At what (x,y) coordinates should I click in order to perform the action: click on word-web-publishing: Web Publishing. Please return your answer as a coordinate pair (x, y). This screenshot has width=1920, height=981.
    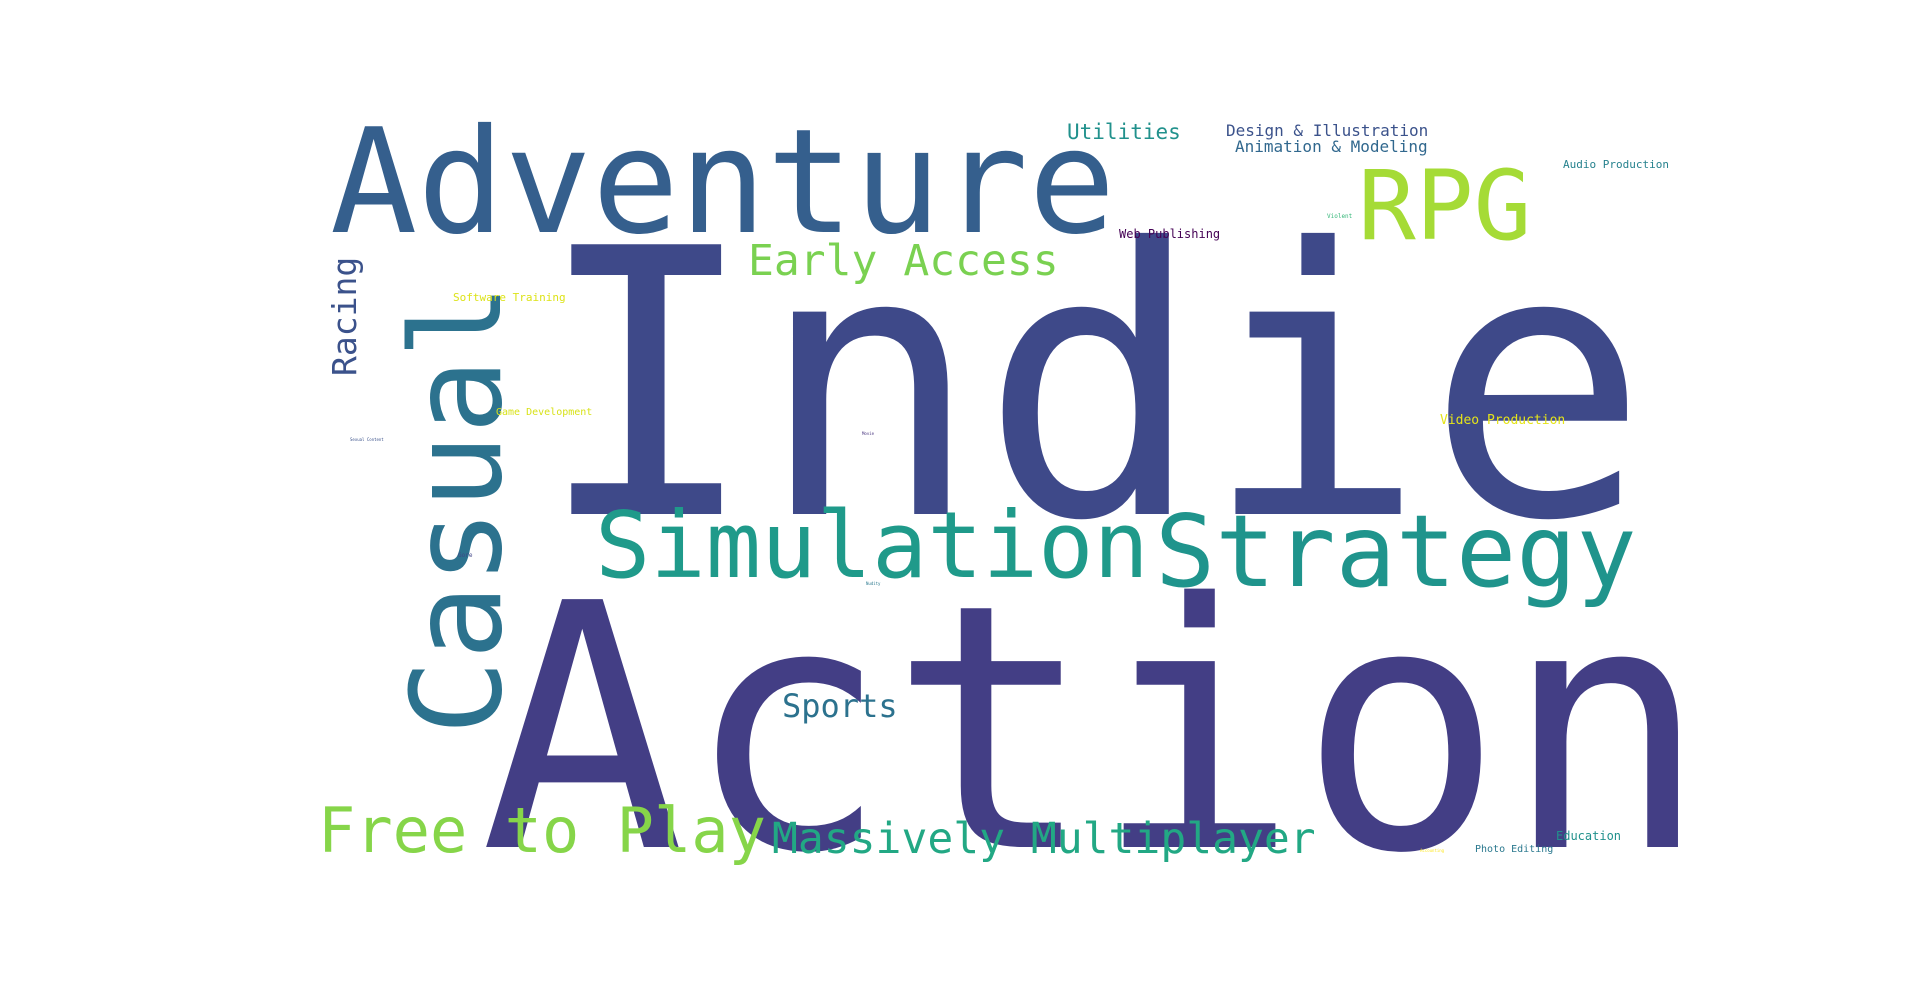
    Looking at the image, I should click on (1170, 234).